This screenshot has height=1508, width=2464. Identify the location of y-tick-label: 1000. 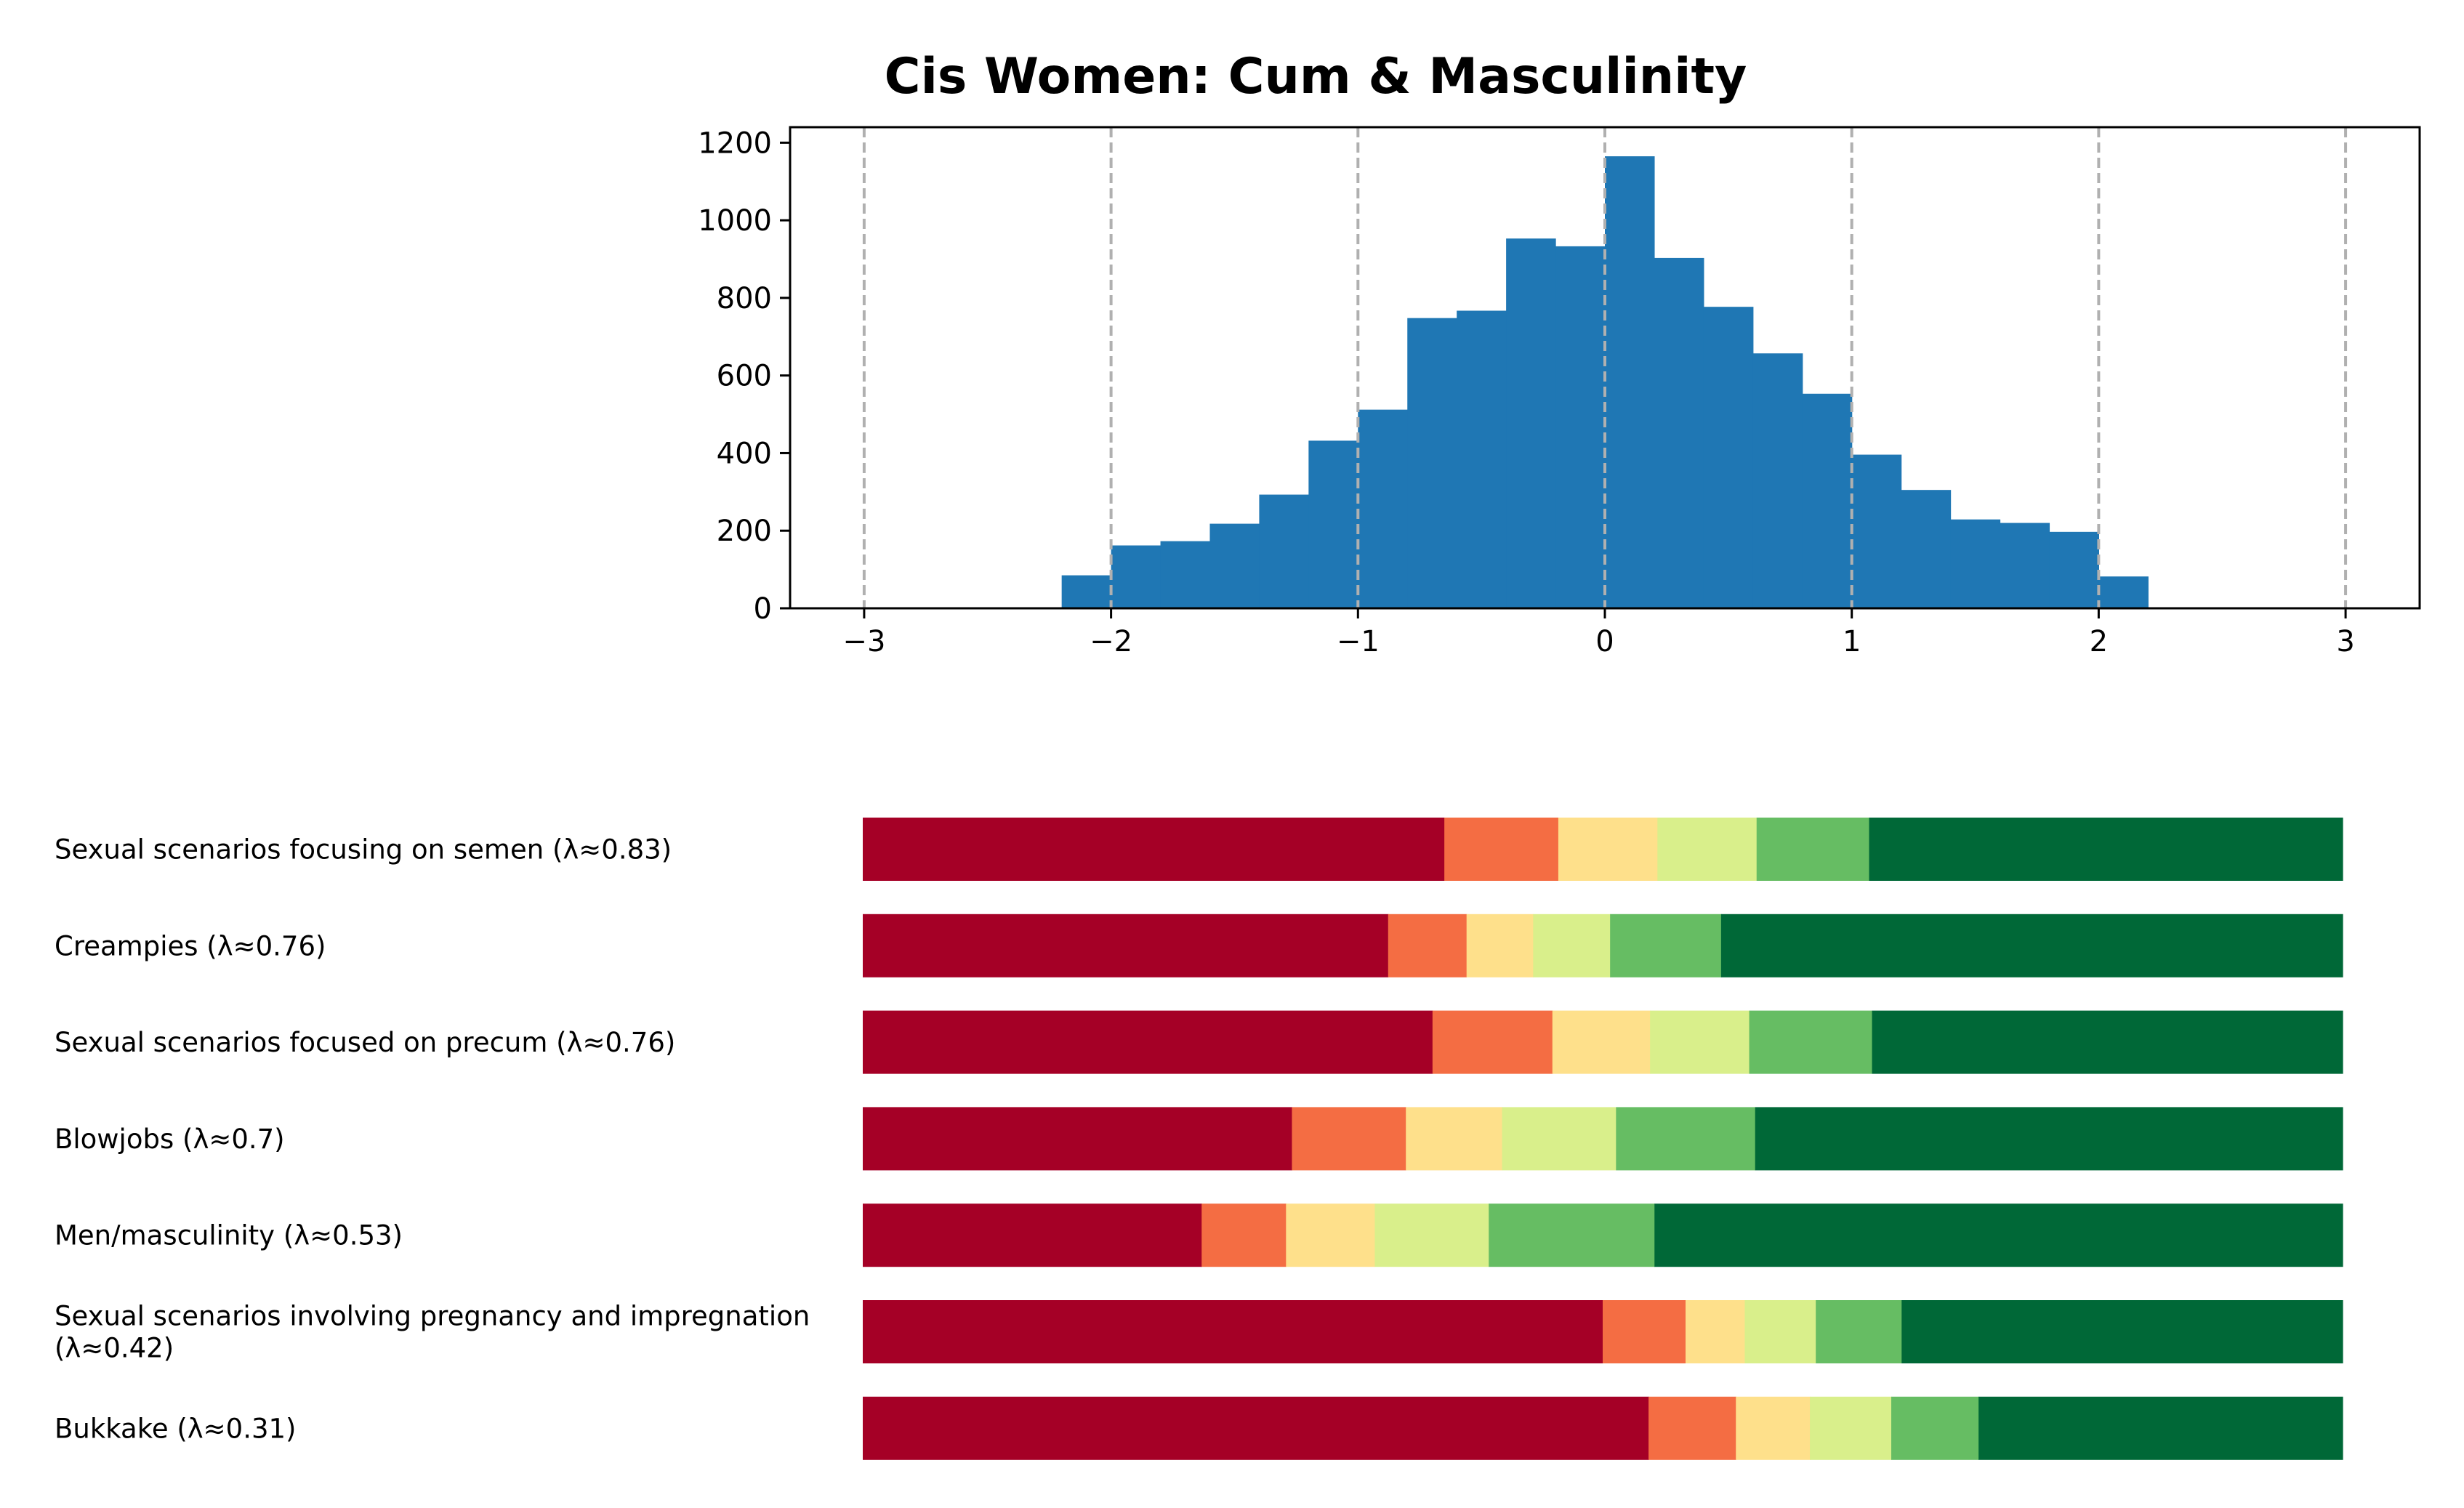
(735, 221).